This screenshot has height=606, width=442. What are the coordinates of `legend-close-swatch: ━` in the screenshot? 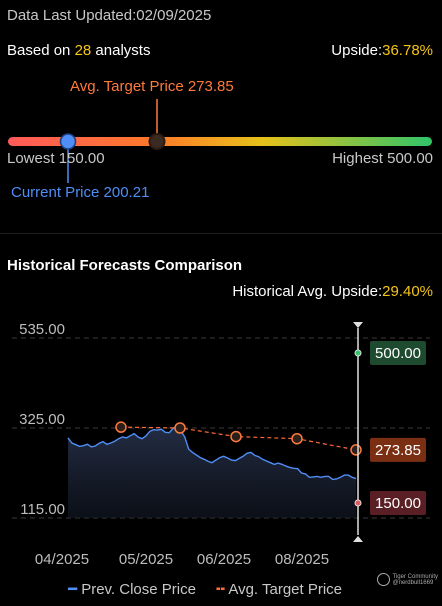 It's located at (73, 589).